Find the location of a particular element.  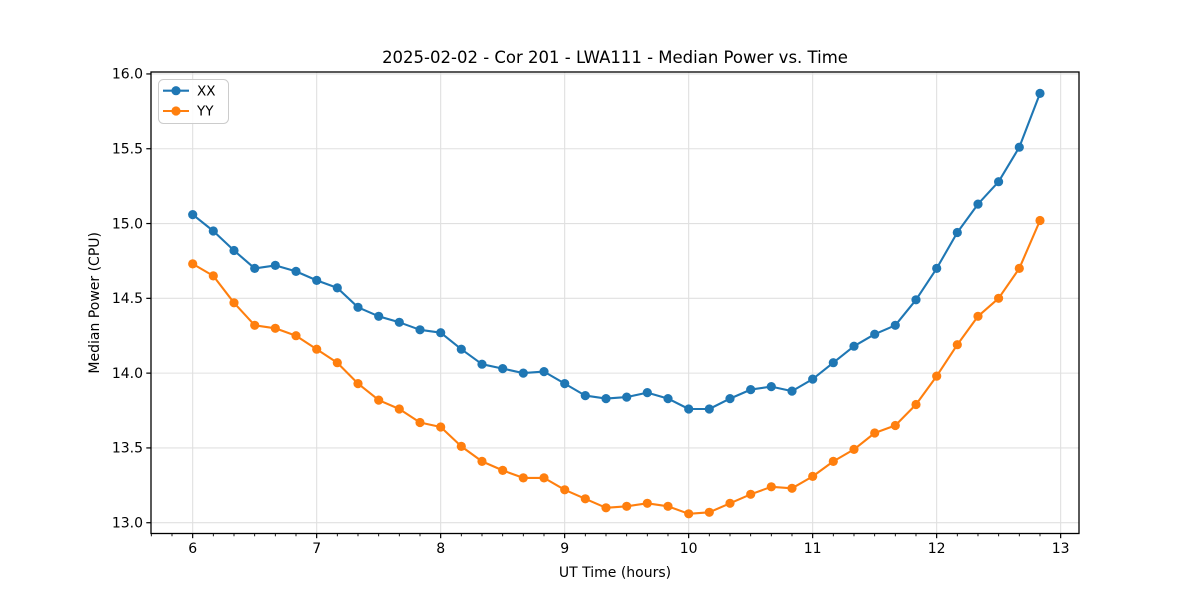

legend: XX YY is located at coordinates (193, 101).